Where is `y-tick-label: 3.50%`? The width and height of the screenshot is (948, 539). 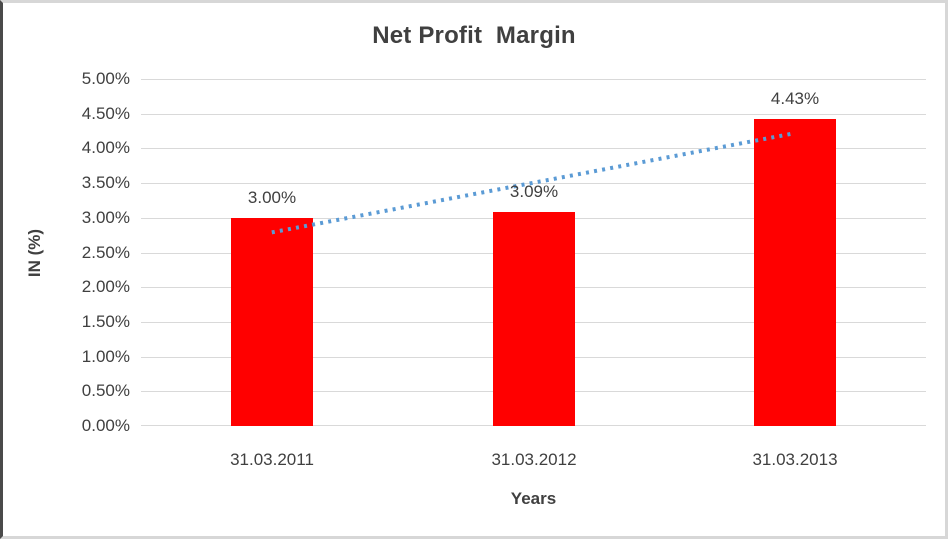 y-tick-label: 3.50% is located at coordinates (105, 182).